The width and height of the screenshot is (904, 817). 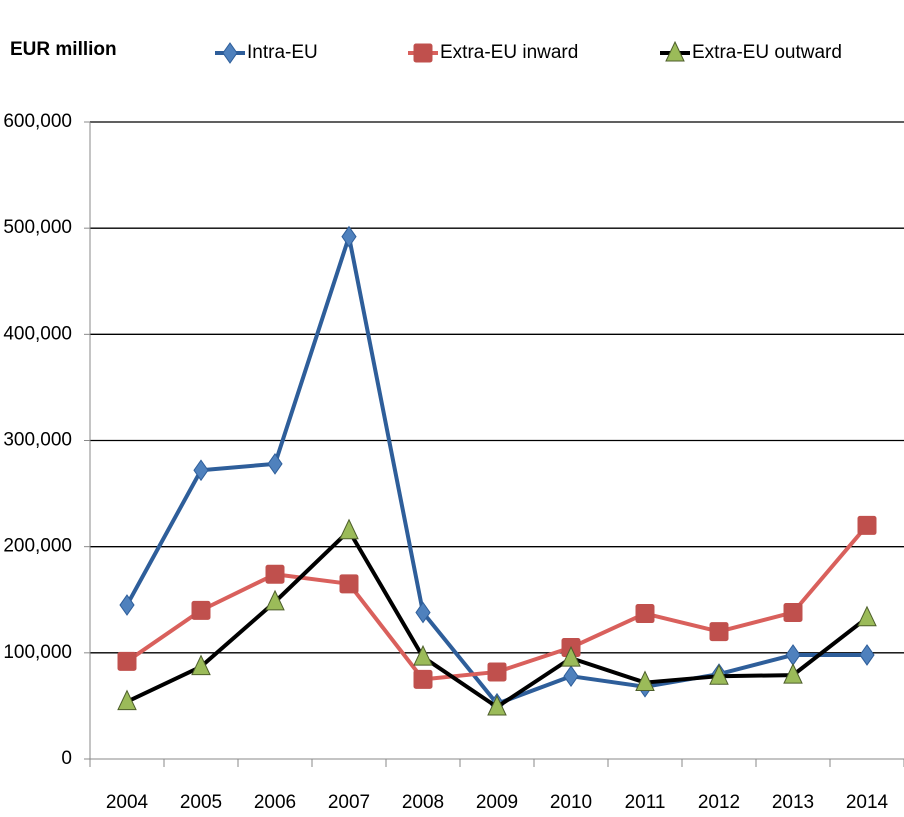 I want to click on x-tick-label: 2009, so click(x=497, y=802).